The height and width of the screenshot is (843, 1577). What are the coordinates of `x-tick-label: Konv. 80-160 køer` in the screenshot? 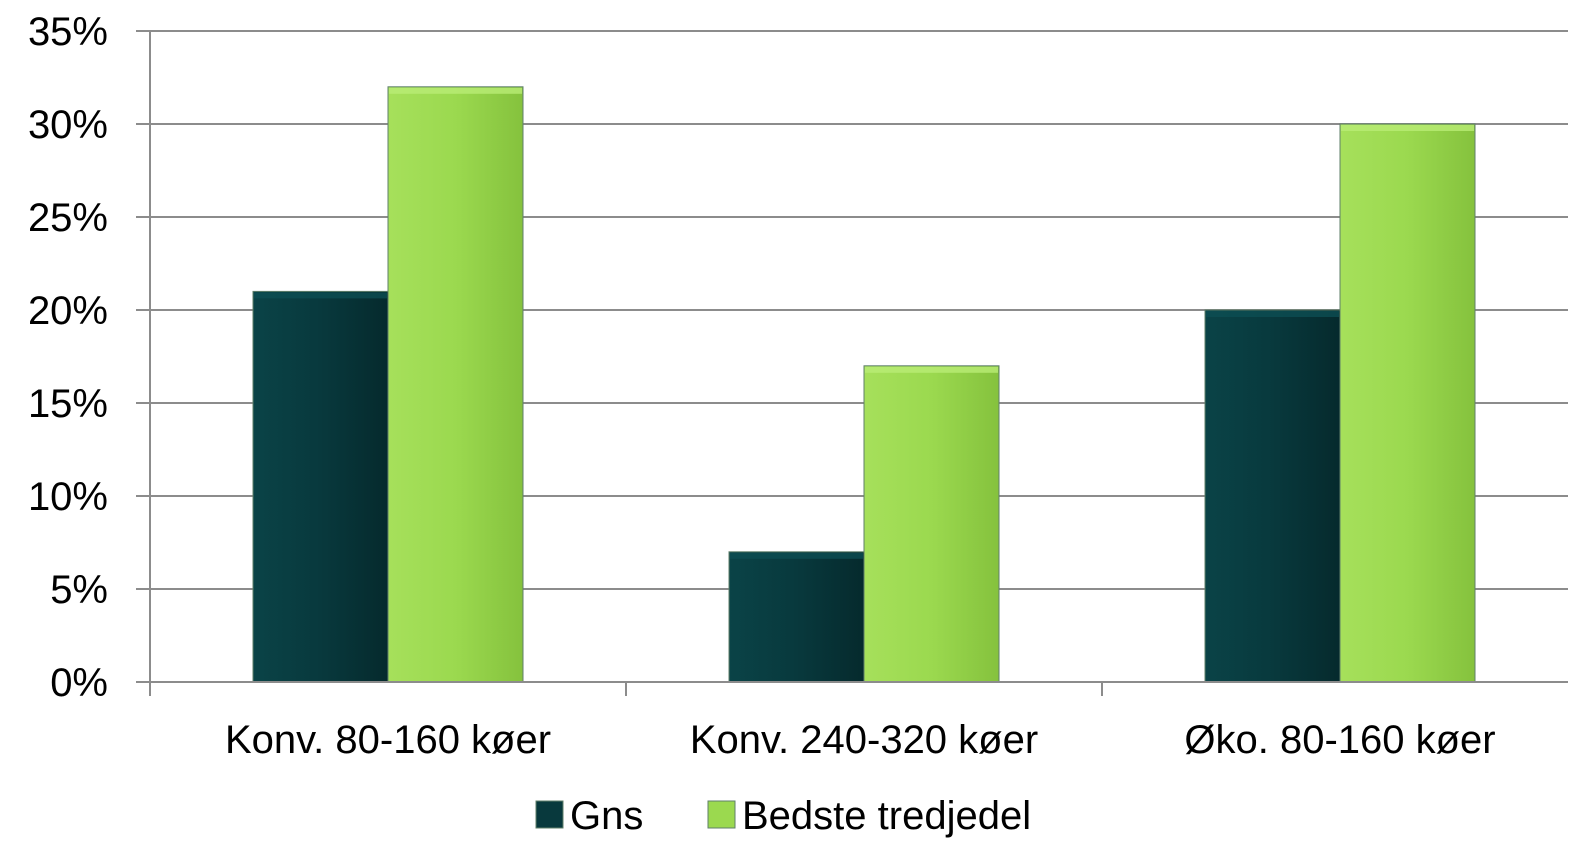 It's located at (388, 740).